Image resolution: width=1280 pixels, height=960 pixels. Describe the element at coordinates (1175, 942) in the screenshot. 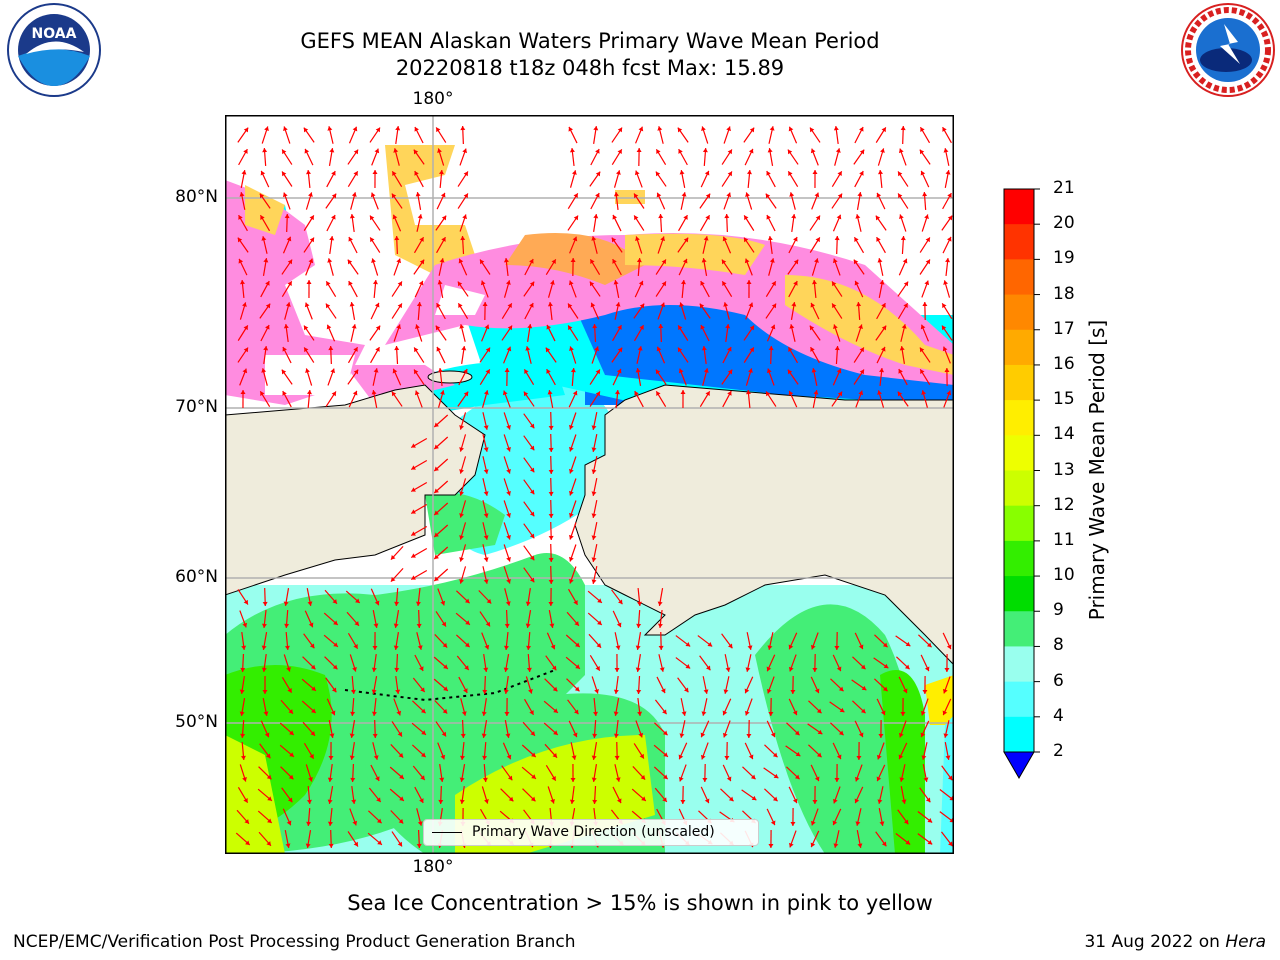

I see `credit-right: 31 Aug 2022 on Hera` at that location.